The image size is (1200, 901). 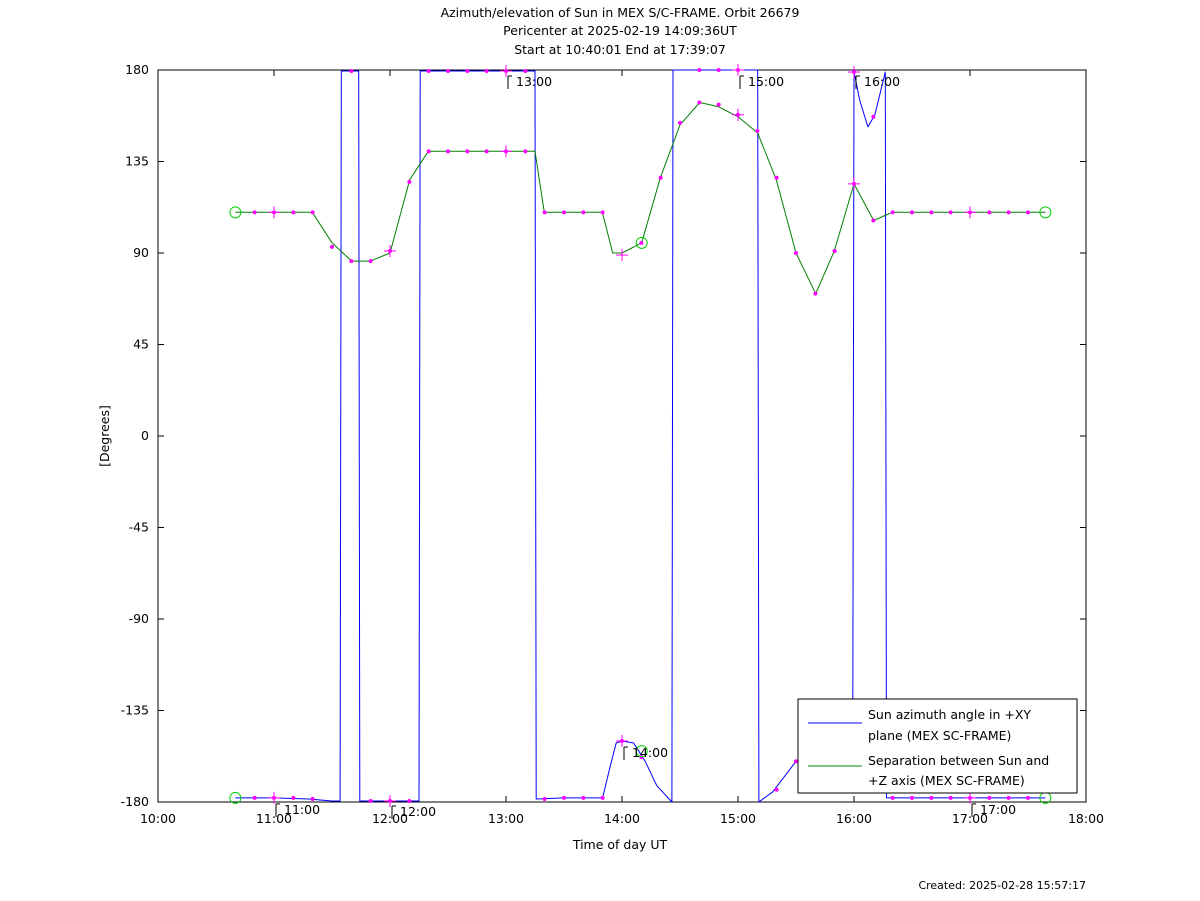 What do you see at coordinates (137, 161) in the screenshot?
I see `y-tick-label: 135` at bounding box center [137, 161].